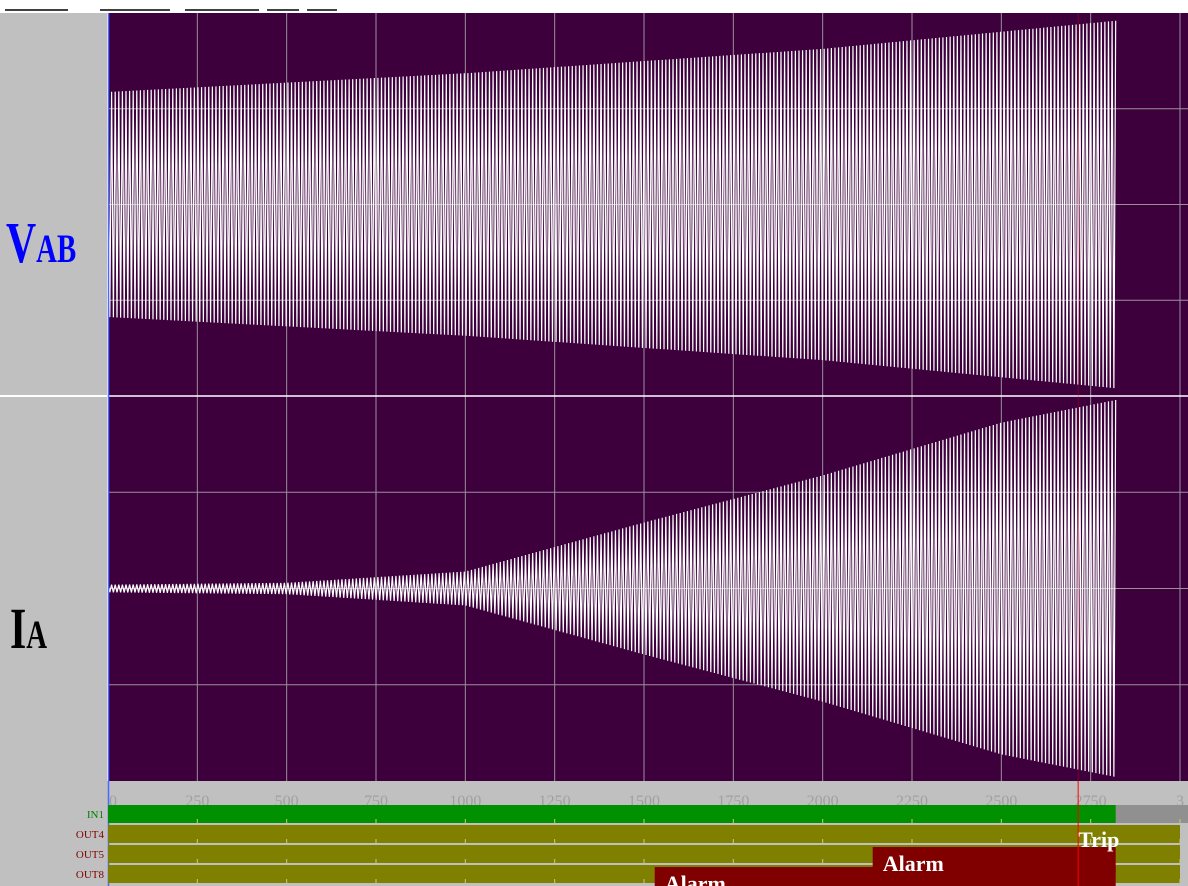 This screenshot has height=886, width=1188. I want to click on event-label: Trip, so click(1098, 839).